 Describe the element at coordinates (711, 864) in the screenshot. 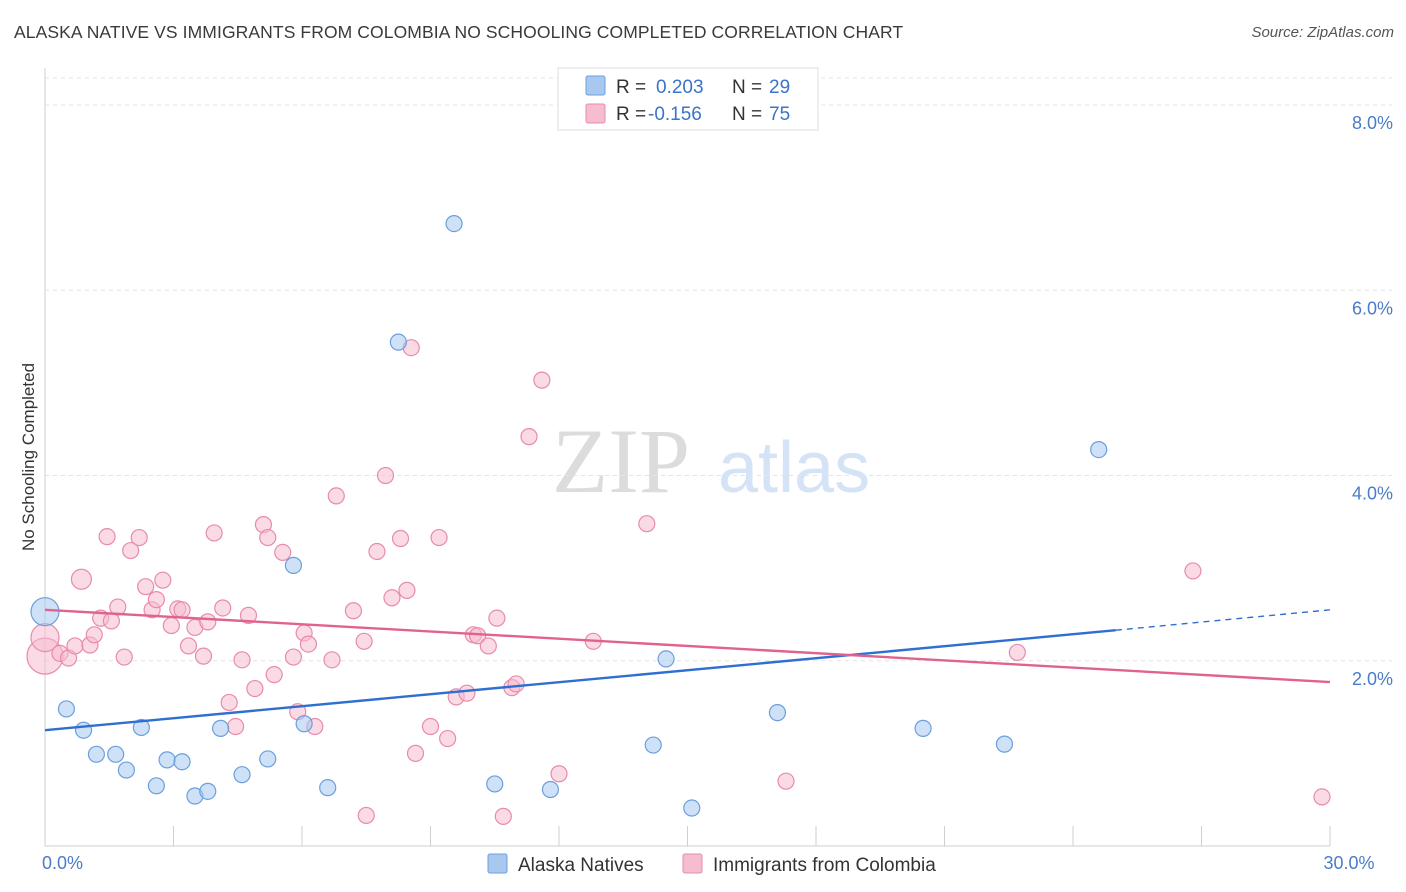

I see `series-legend: Alaska Natives Immigrants from Colombia` at that location.